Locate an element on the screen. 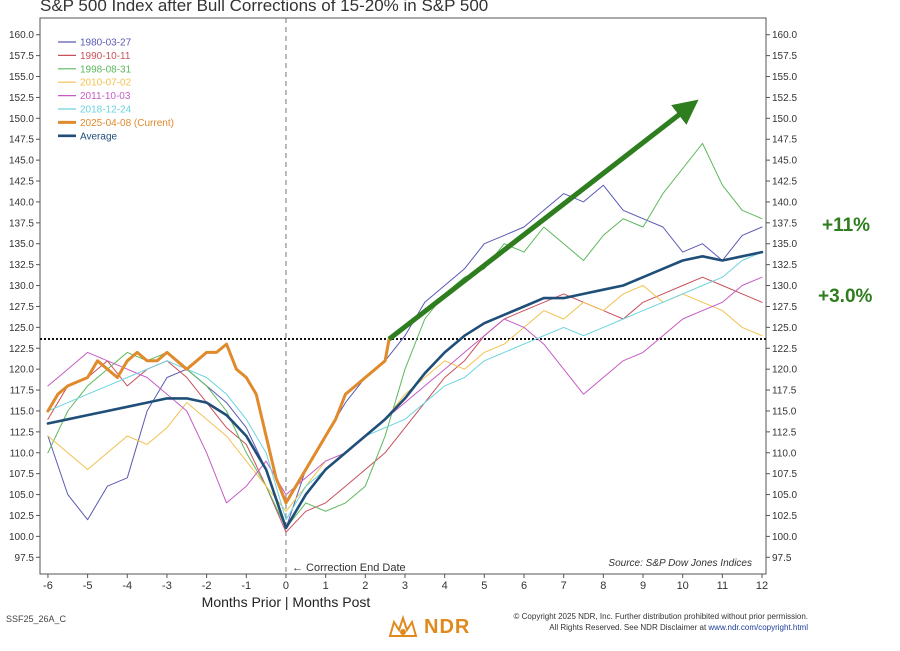  y-tick-label-right: 130.0 is located at coordinates (784, 286).